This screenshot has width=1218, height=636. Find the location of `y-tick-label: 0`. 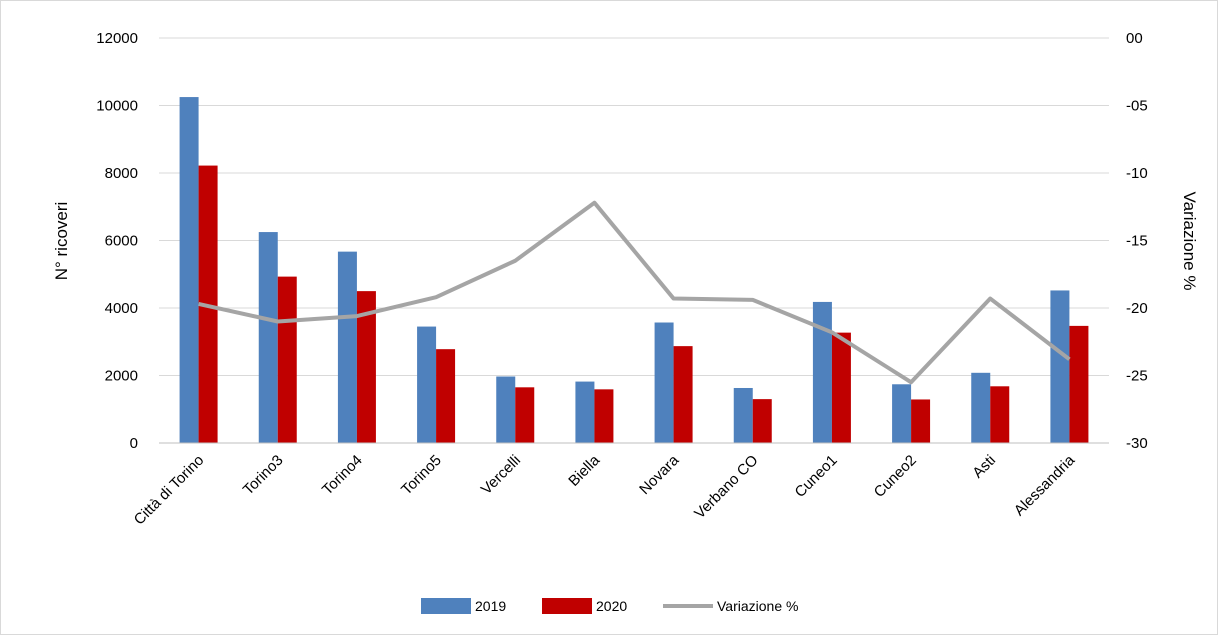

y-tick-label: 0 is located at coordinates (134, 443).